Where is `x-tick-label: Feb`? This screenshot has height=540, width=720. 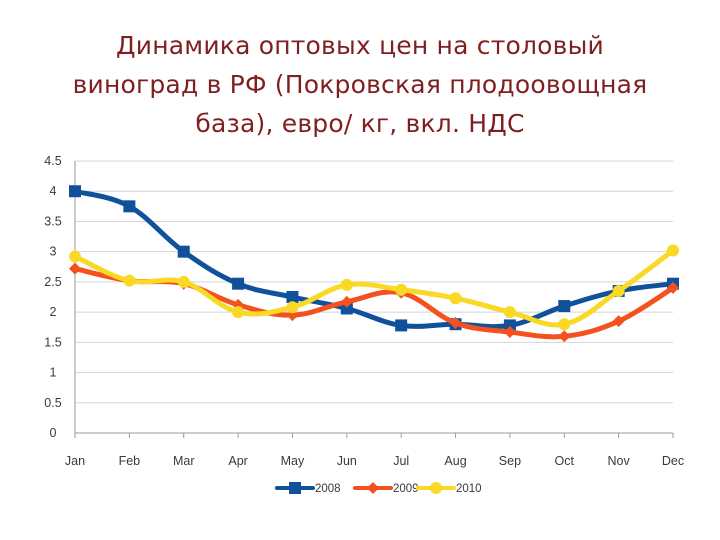 x-tick-label: Feb is located at coordinates (130, 461).